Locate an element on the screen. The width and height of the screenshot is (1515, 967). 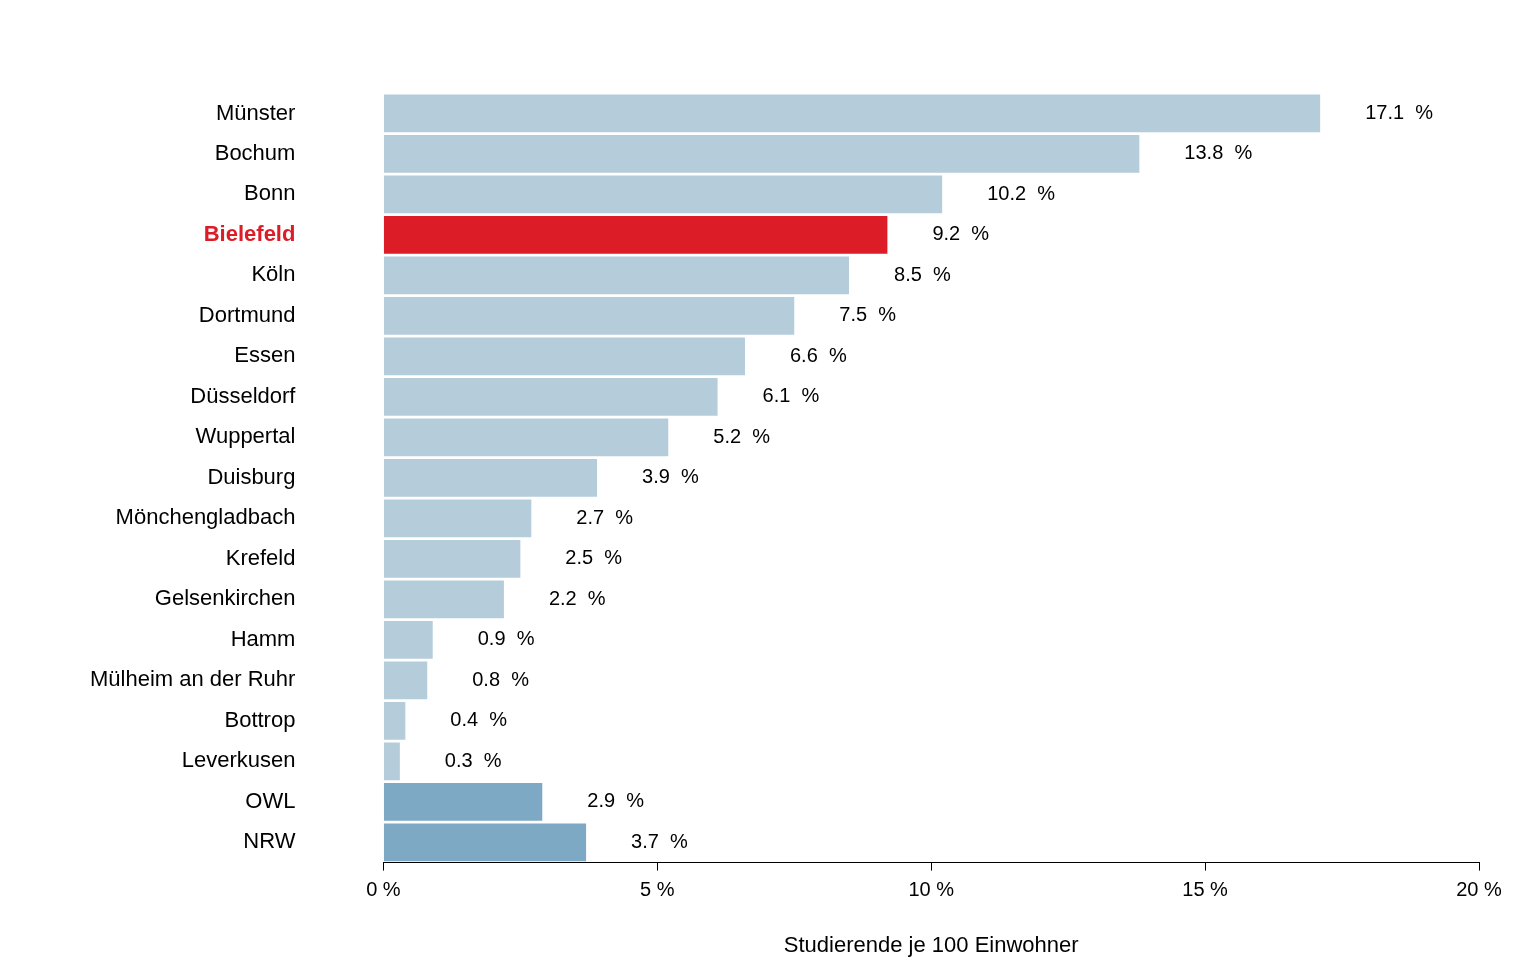
data-label: 8.5 % is located at coordinates (922, 273).